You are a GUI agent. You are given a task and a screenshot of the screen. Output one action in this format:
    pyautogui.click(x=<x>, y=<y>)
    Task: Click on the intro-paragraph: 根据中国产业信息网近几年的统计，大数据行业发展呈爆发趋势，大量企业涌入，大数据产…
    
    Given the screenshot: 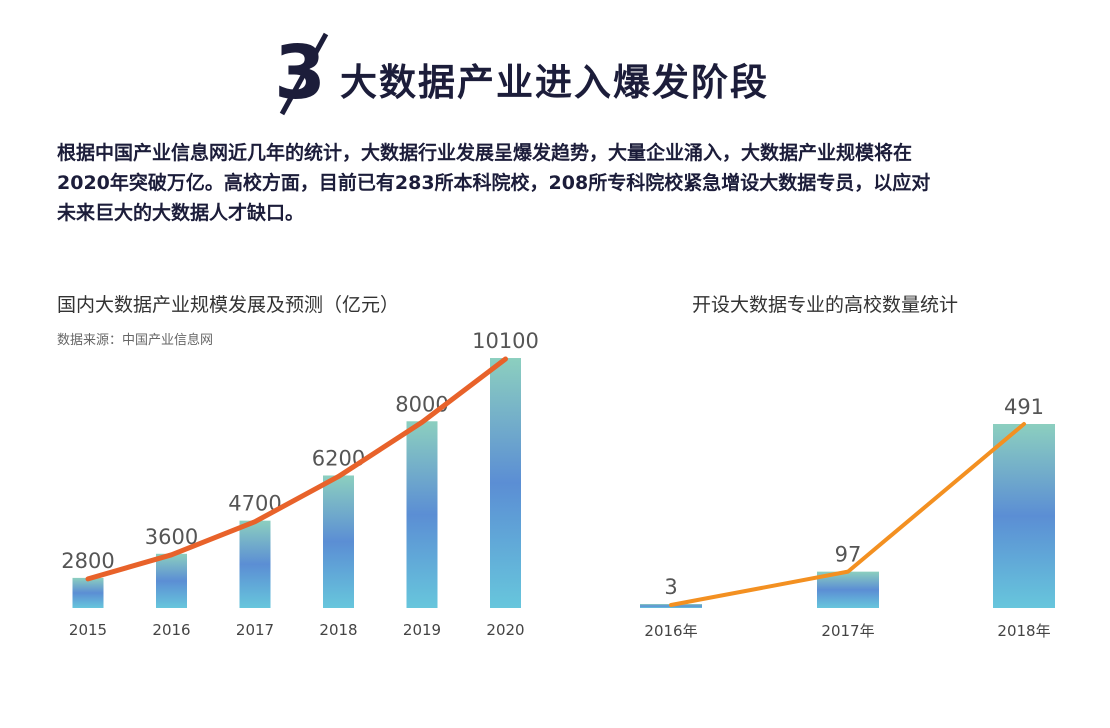 What is the action you would take?
    pyautogui.click(x=552, y=183)
    